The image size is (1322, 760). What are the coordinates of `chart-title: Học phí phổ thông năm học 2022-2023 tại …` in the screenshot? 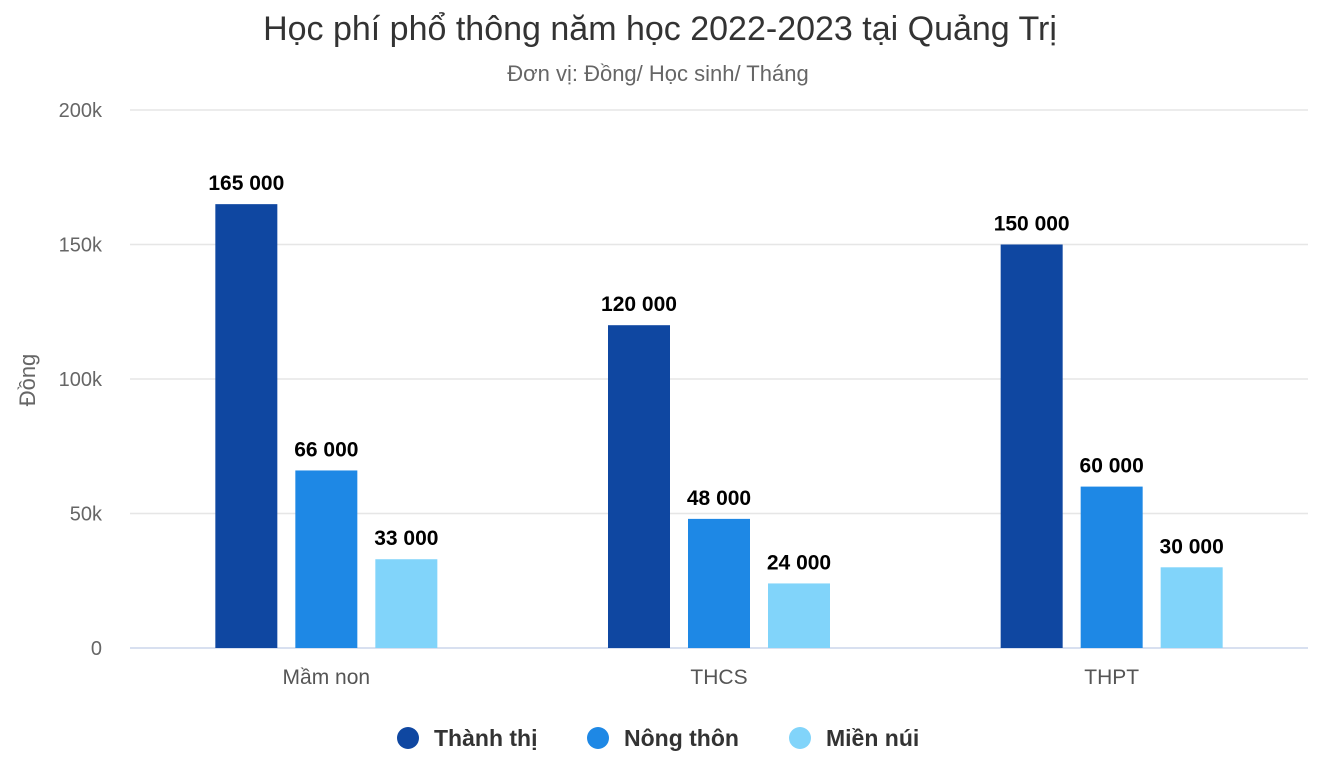 It's located at (660, 29).